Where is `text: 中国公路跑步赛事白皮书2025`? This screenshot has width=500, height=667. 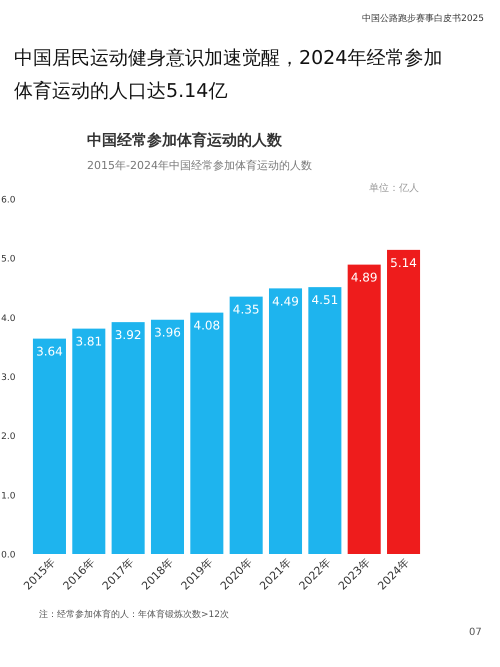 text: 中国公路跑步赛事白皮书2025 is located at coordinates (423, 18).